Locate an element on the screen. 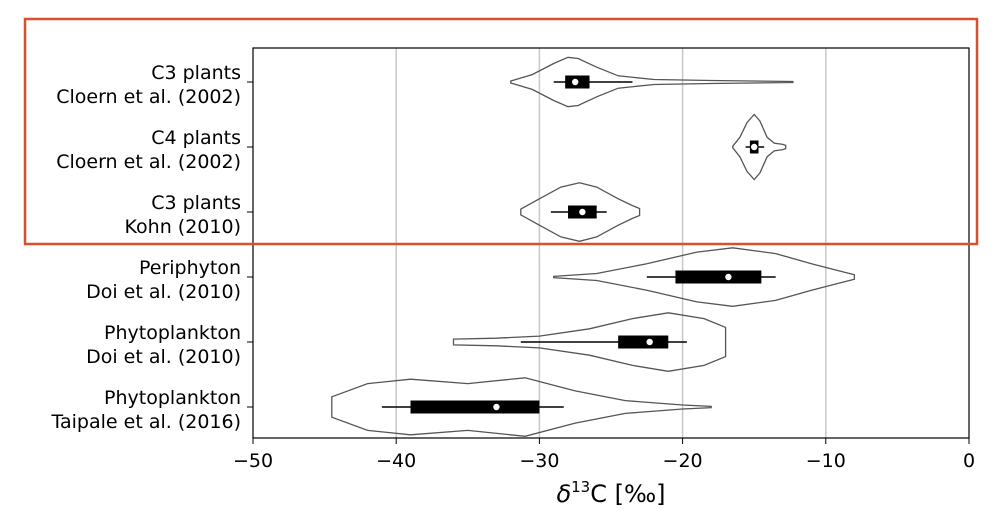 The height and width of the screenshot is (523, 1000). x-axis-title: δ13C [‰] is located at coordinates (610, 493).